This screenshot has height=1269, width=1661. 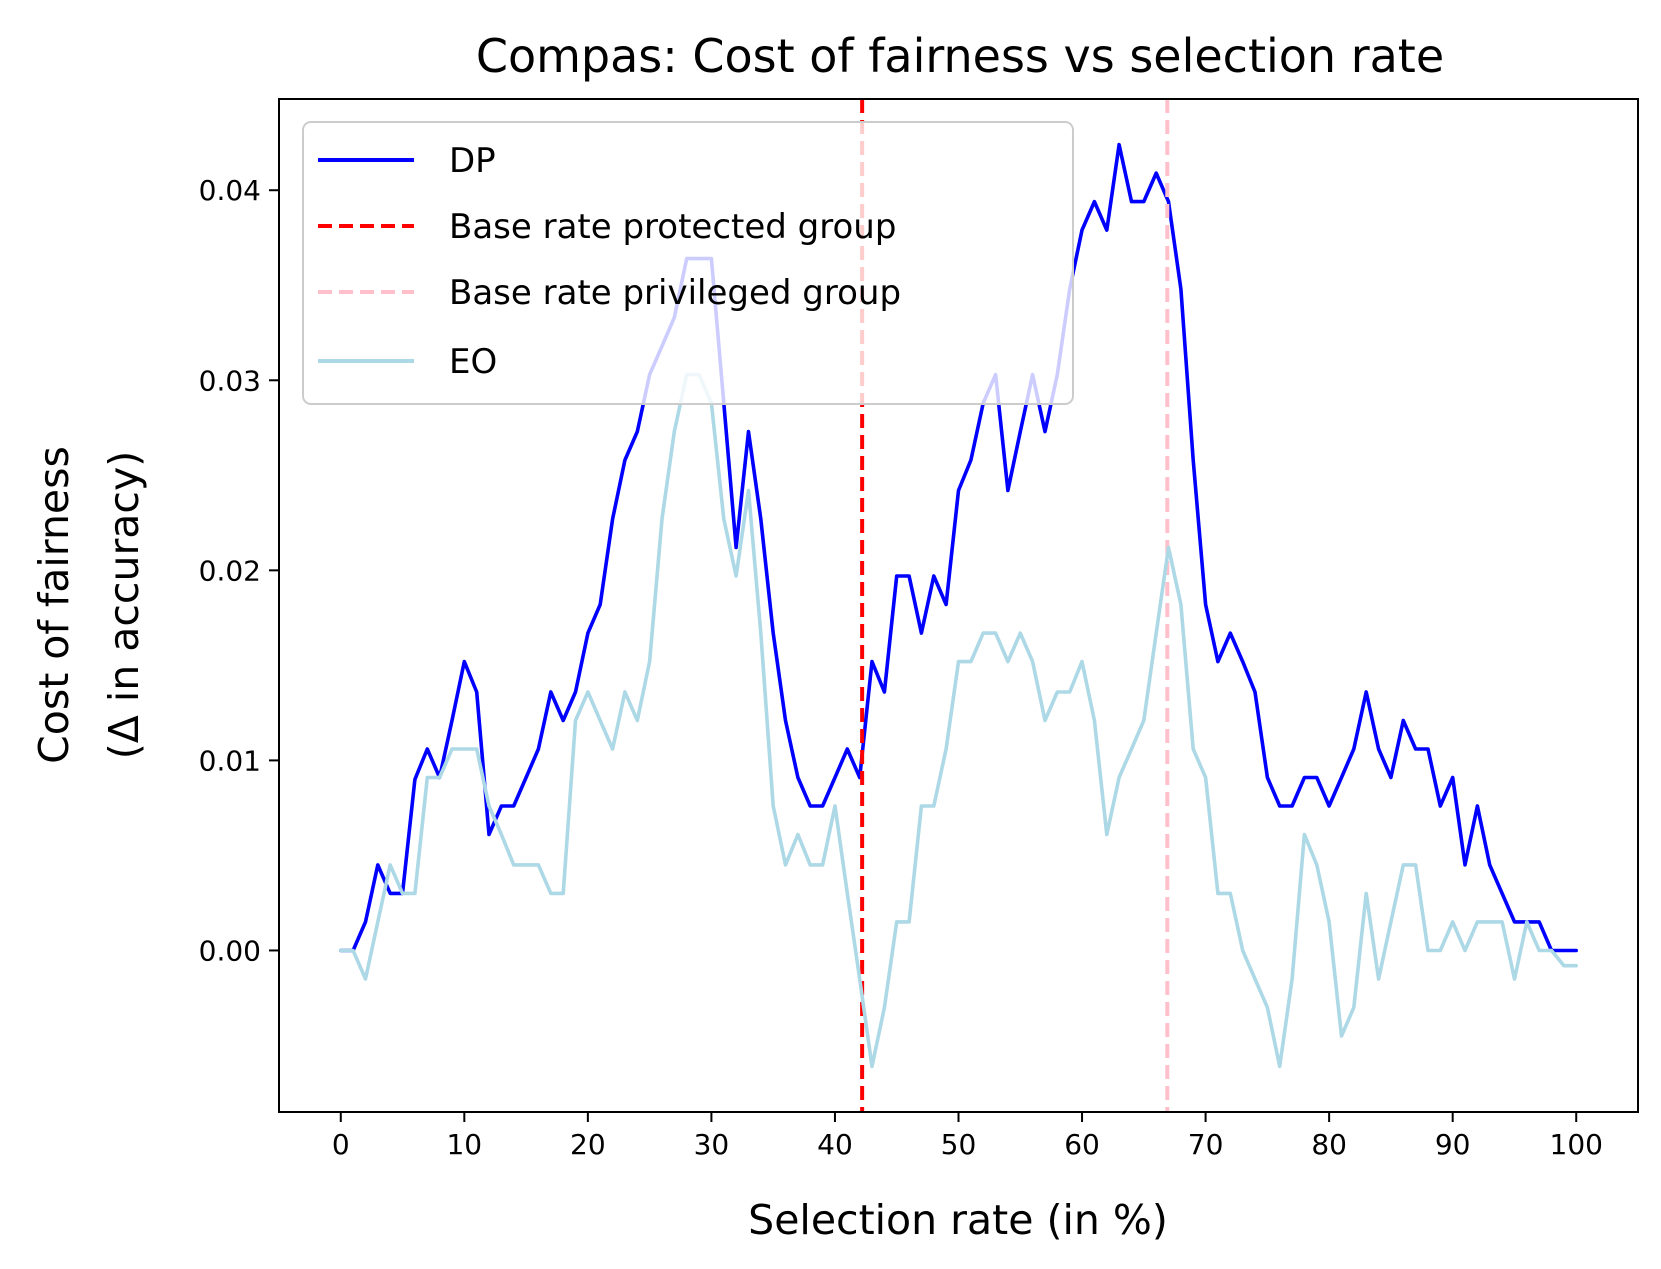 I want to click on x-tick-label: 10, so click(x=464, y=1144).